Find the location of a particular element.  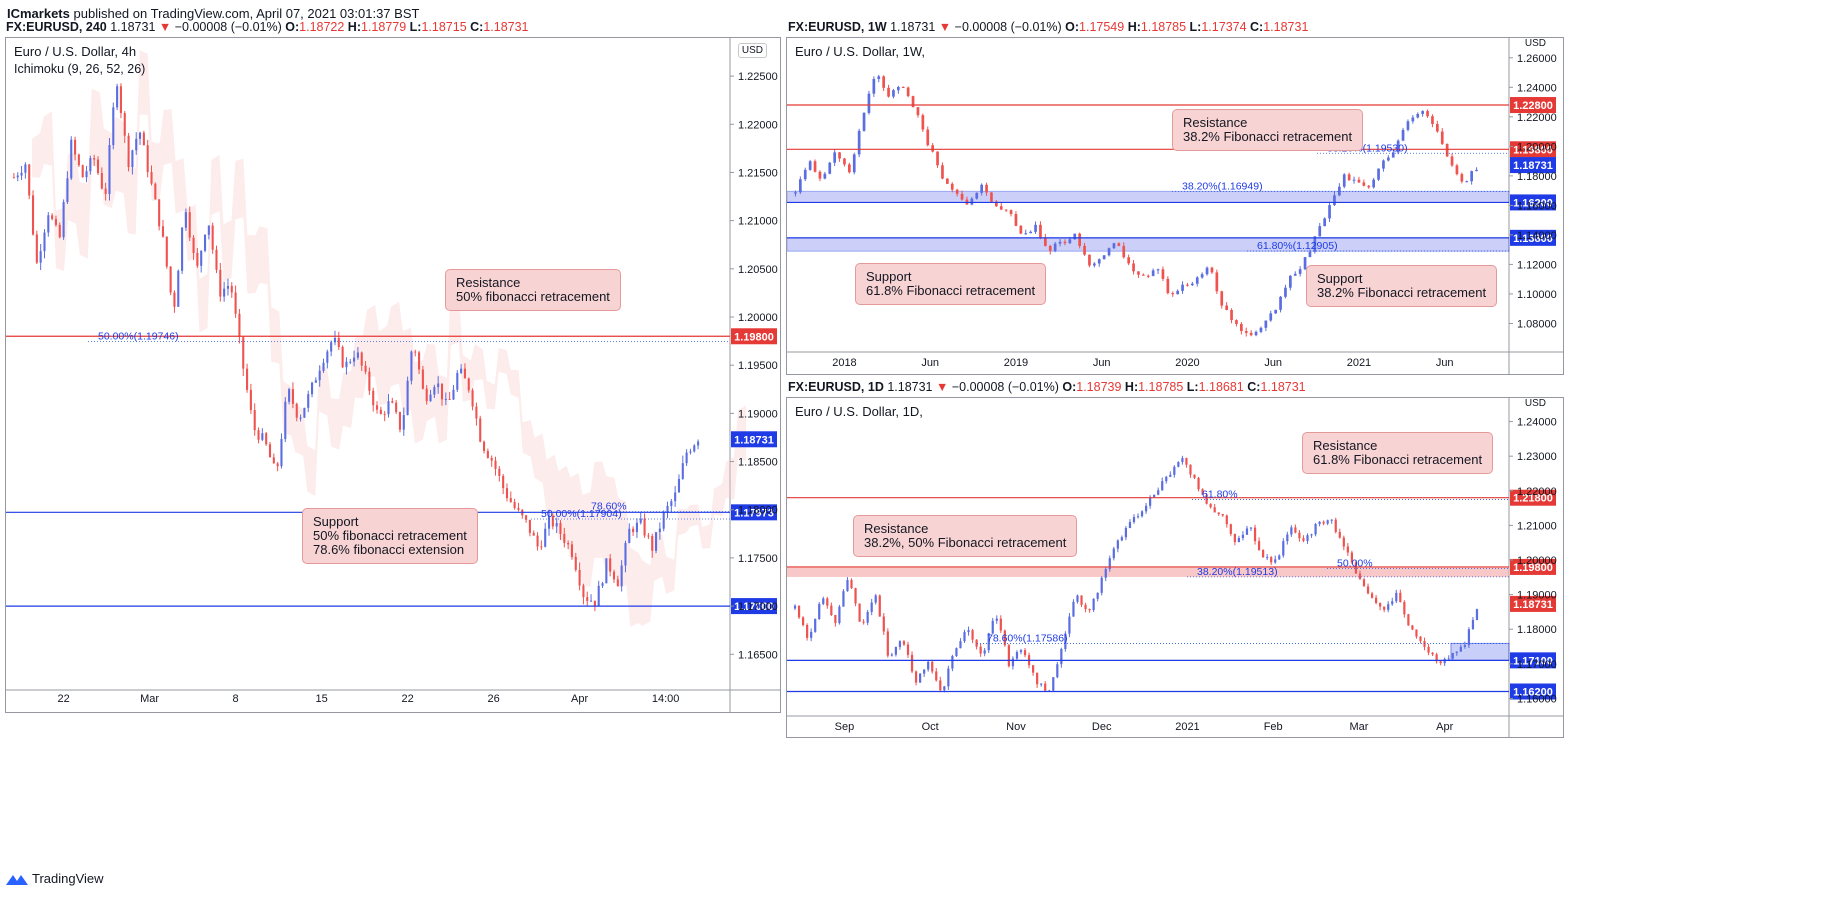

price-label: 1.21800 is located at coordinates (1533, 499).